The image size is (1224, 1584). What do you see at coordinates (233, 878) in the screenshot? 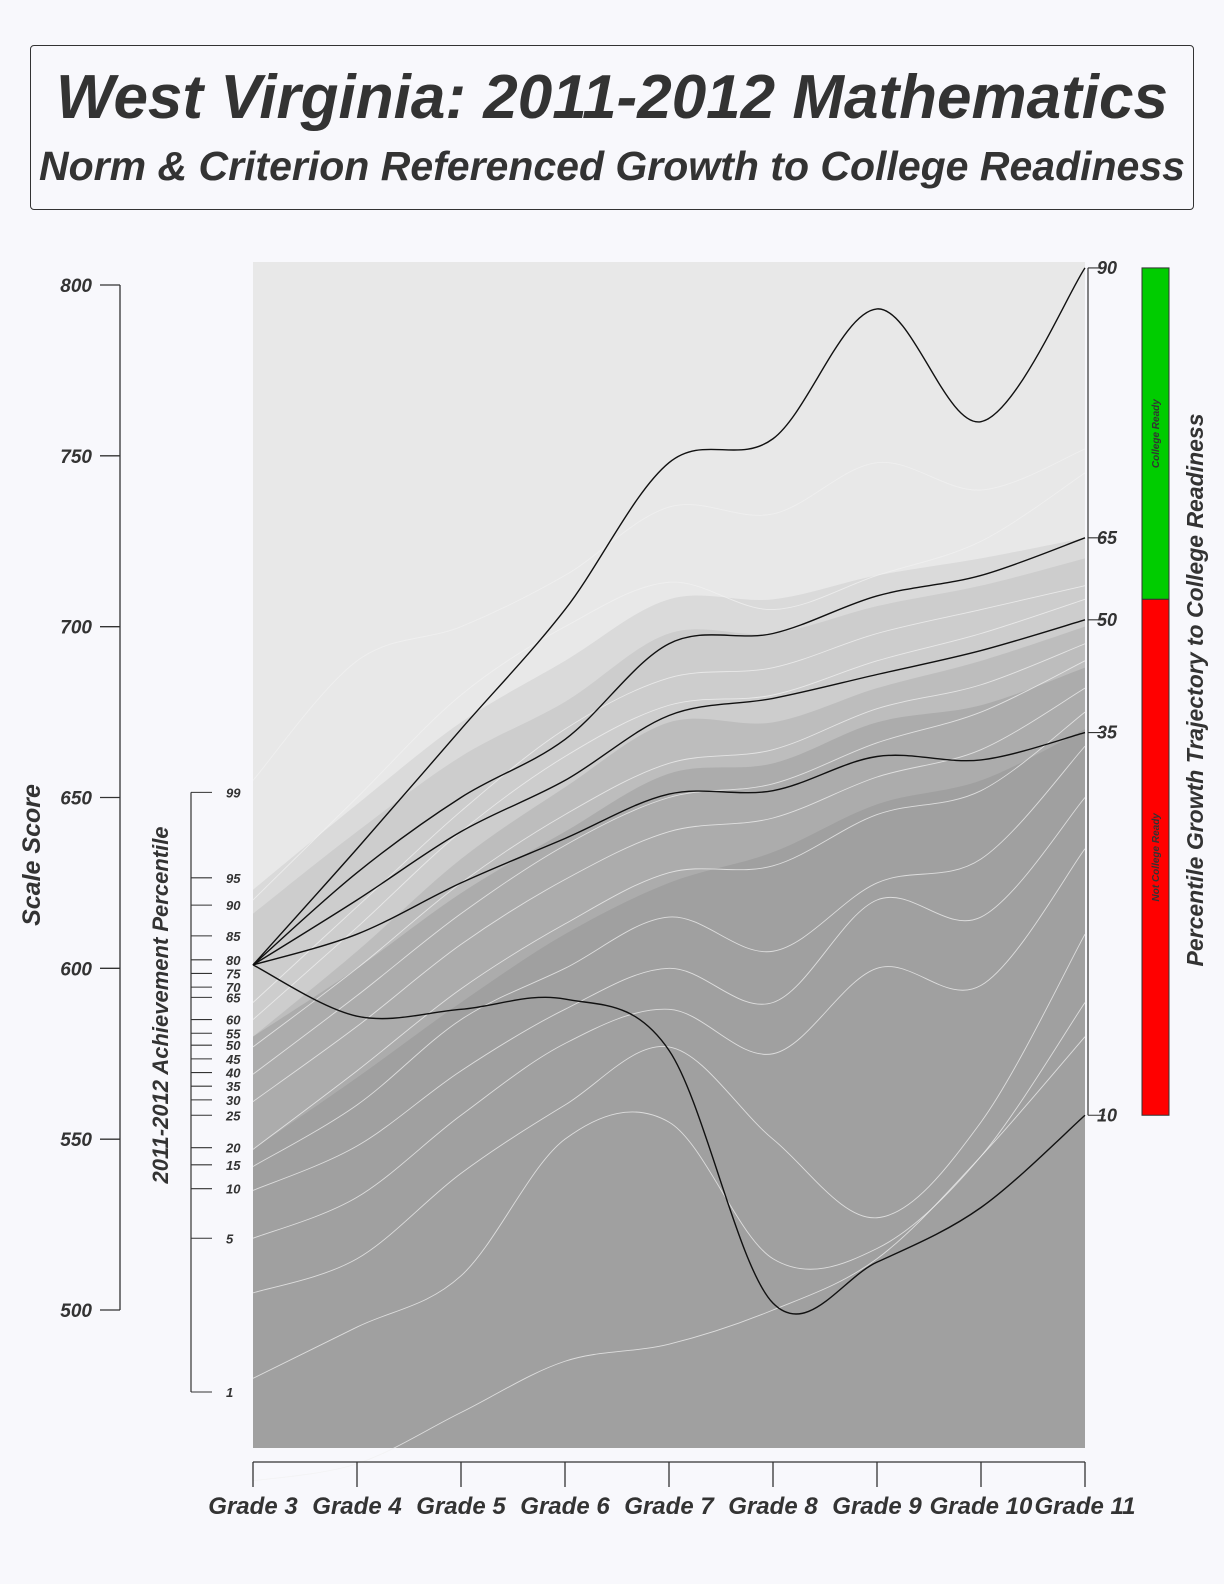
I see `percentile-tick-label: 95` at bounding box center [233, 878].